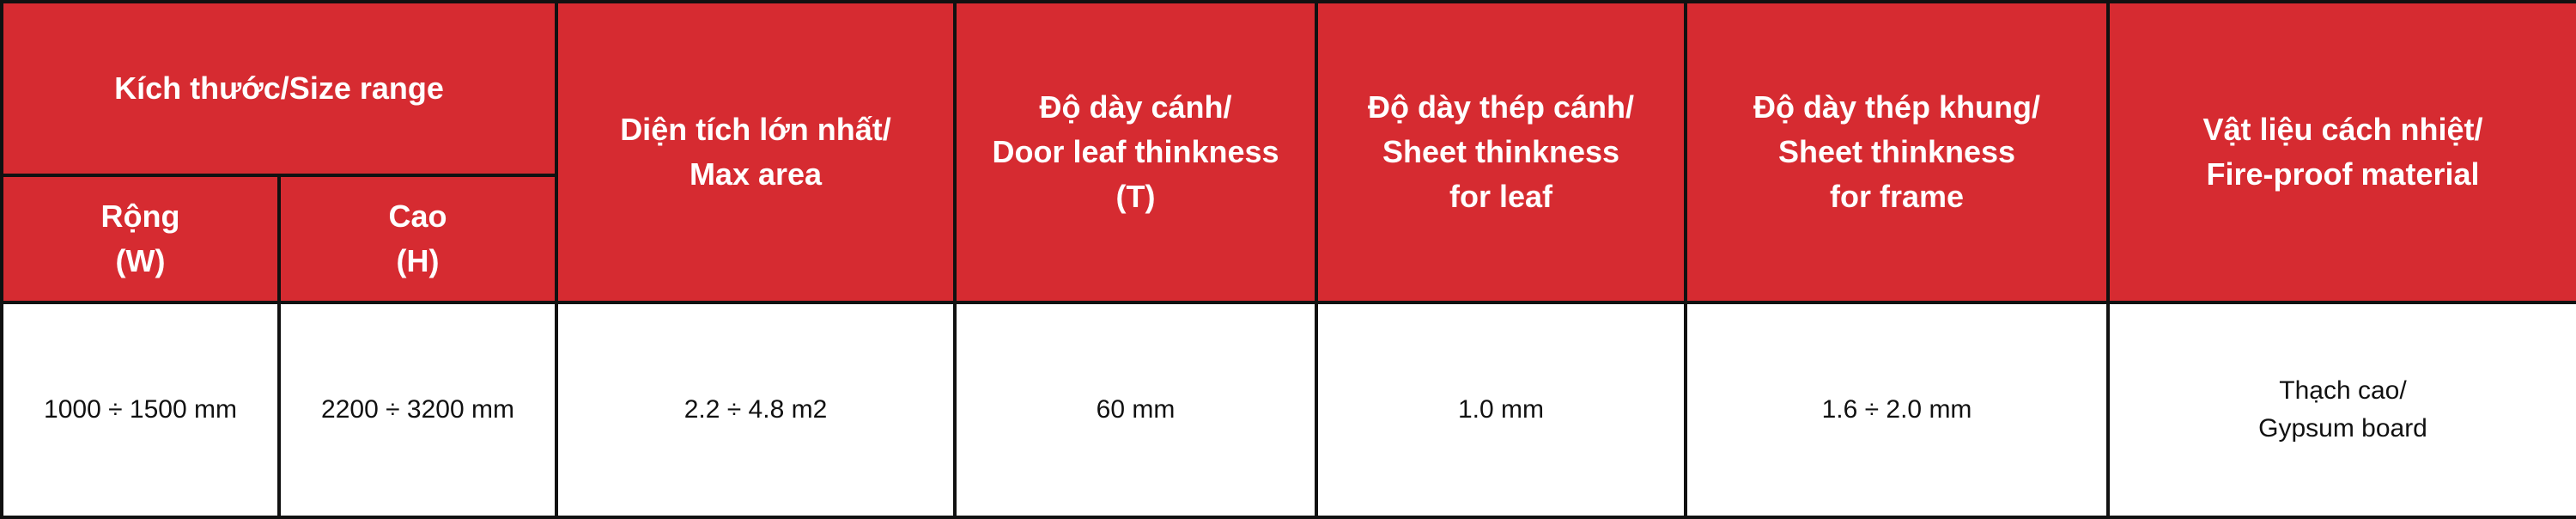  Describe the element at coordinates (140, 410) in the screenshot. I see `width-value: 1000 ÷ 1500 mm` at that location.